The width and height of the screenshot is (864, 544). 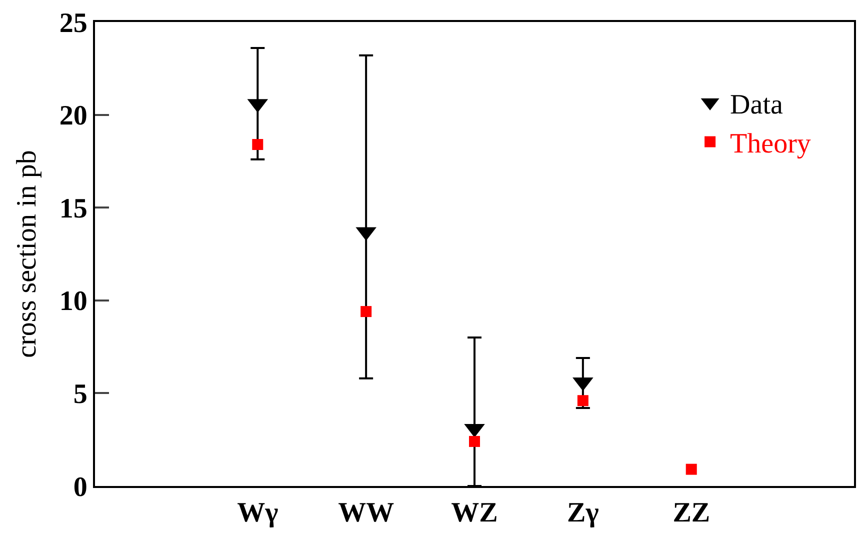 I want to click on y-tick-label: 25, so click(x=73, y=23).